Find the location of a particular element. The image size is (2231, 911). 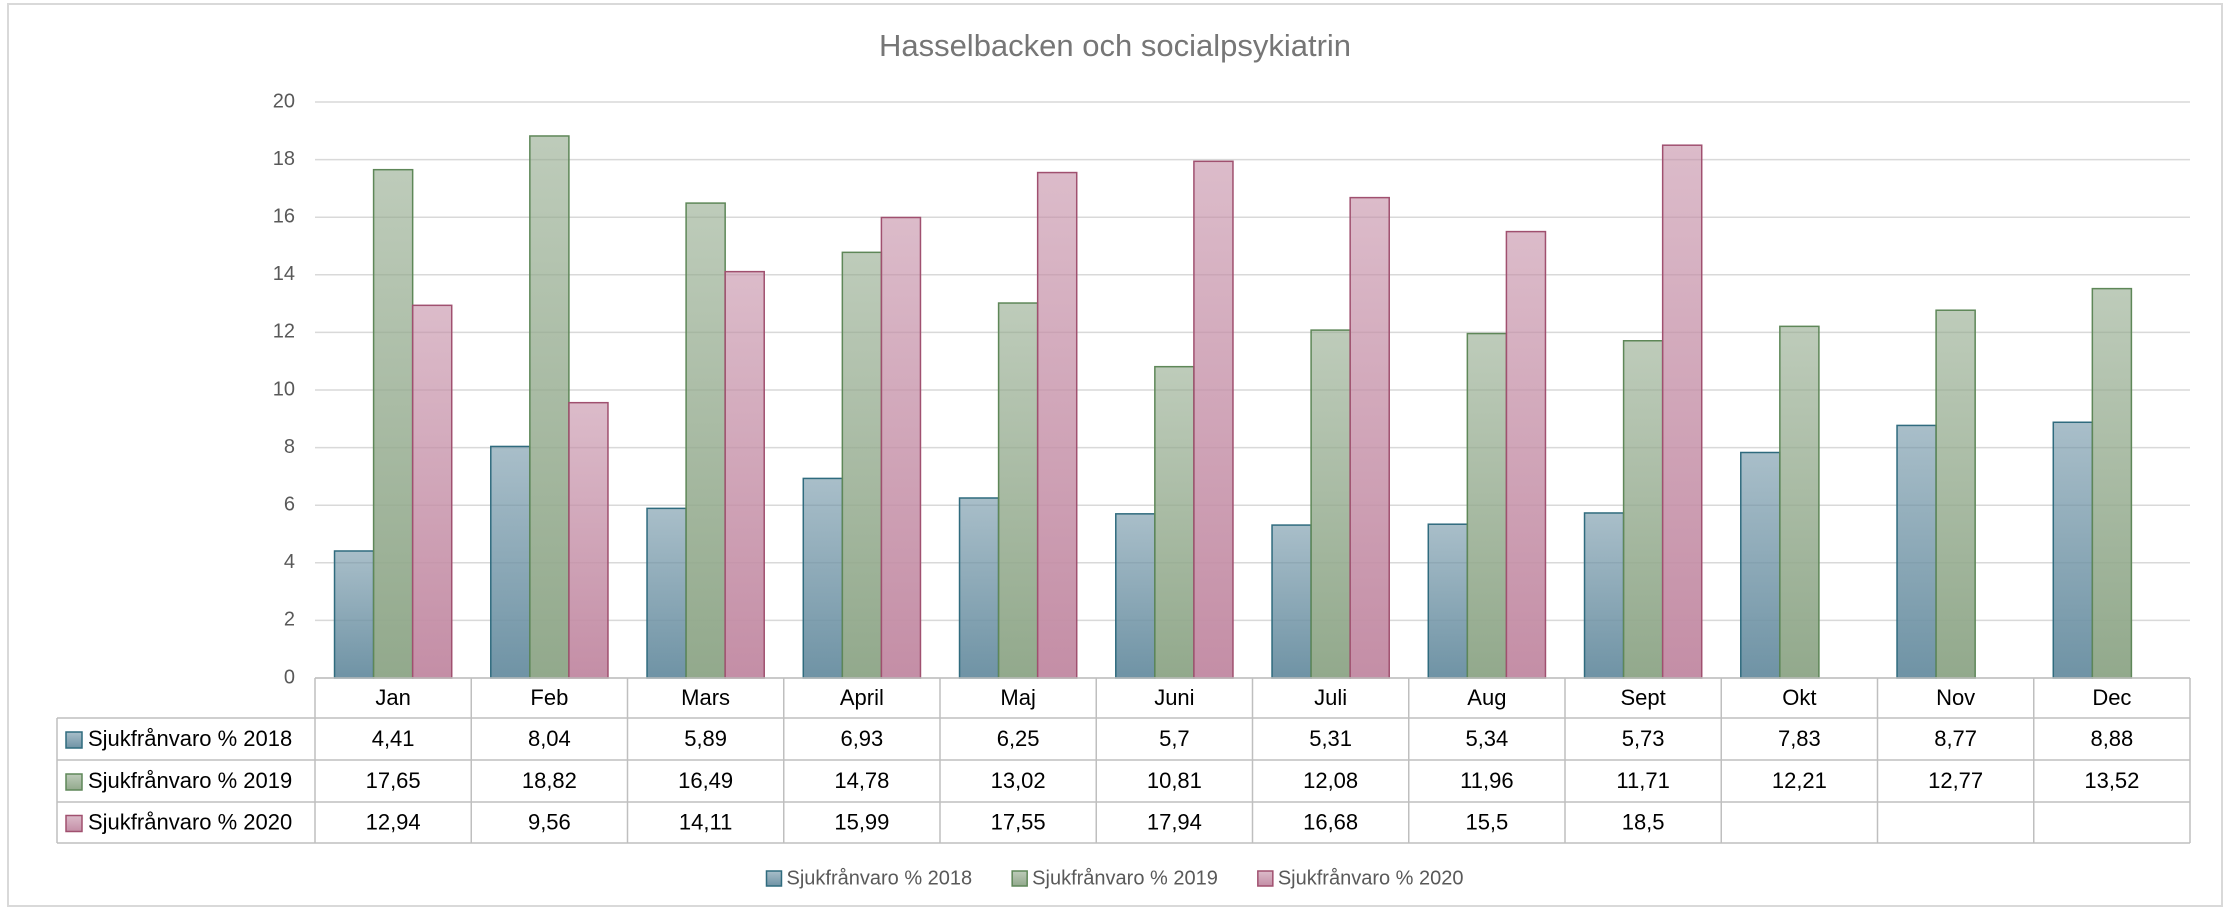

x-tick-label: Sept is located at coordinates (1642, 697).